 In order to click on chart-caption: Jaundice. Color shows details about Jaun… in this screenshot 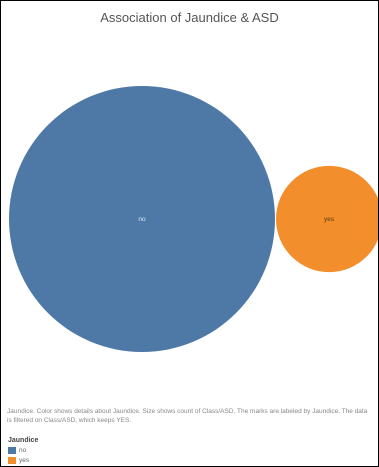, I will do `click(187, 416)`.